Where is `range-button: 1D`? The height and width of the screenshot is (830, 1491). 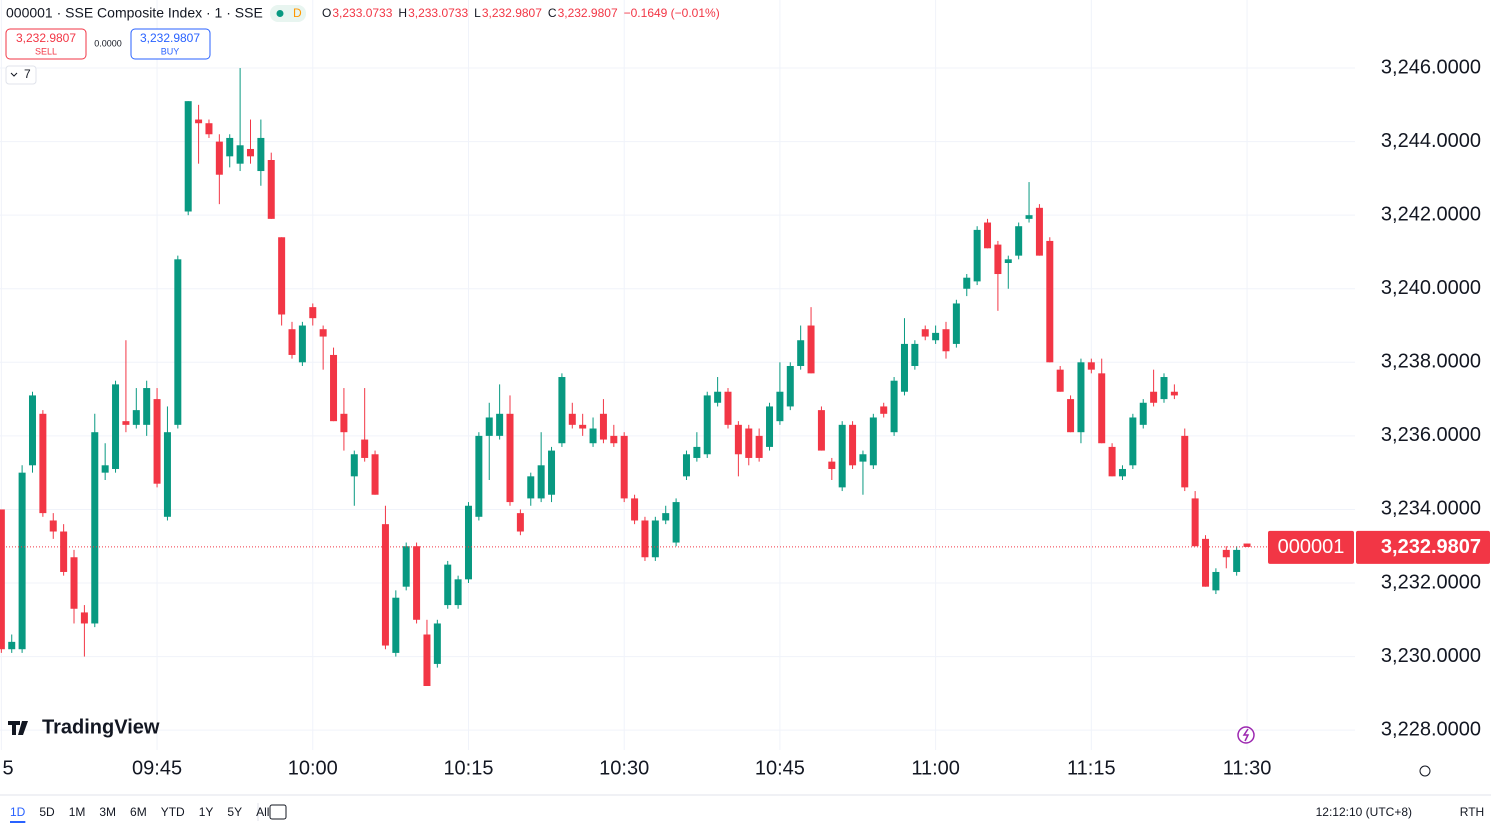
range-button: 1D is located at coordinates (18, 812).